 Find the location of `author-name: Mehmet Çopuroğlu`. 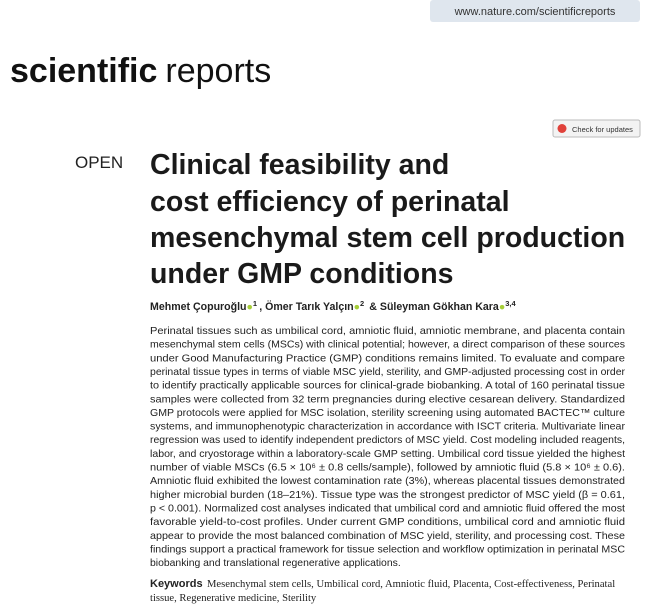

author-name: Mehmet Çopuroğlu is located at coordinates (198, 307).